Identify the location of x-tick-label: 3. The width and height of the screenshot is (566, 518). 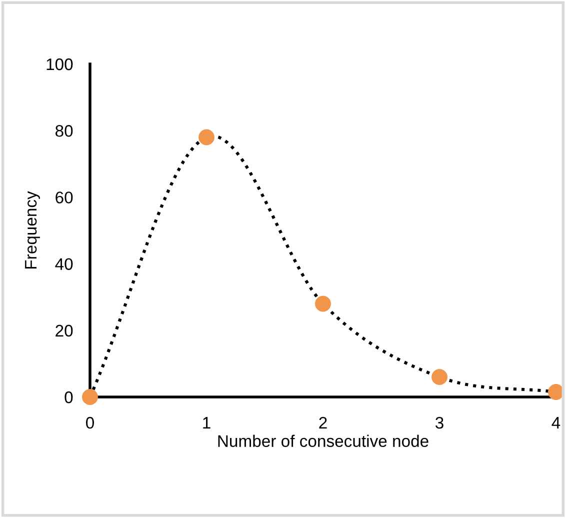
(440, 422).